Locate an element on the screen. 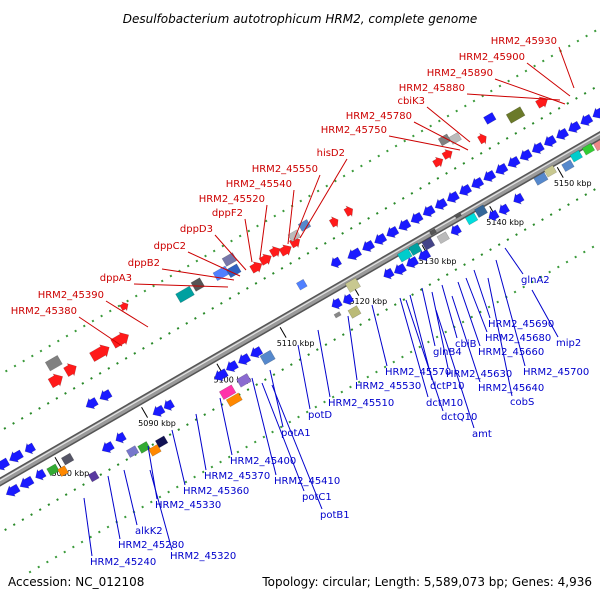  reverse-gene-label: dctM10 is located at coordinates (444, 403).